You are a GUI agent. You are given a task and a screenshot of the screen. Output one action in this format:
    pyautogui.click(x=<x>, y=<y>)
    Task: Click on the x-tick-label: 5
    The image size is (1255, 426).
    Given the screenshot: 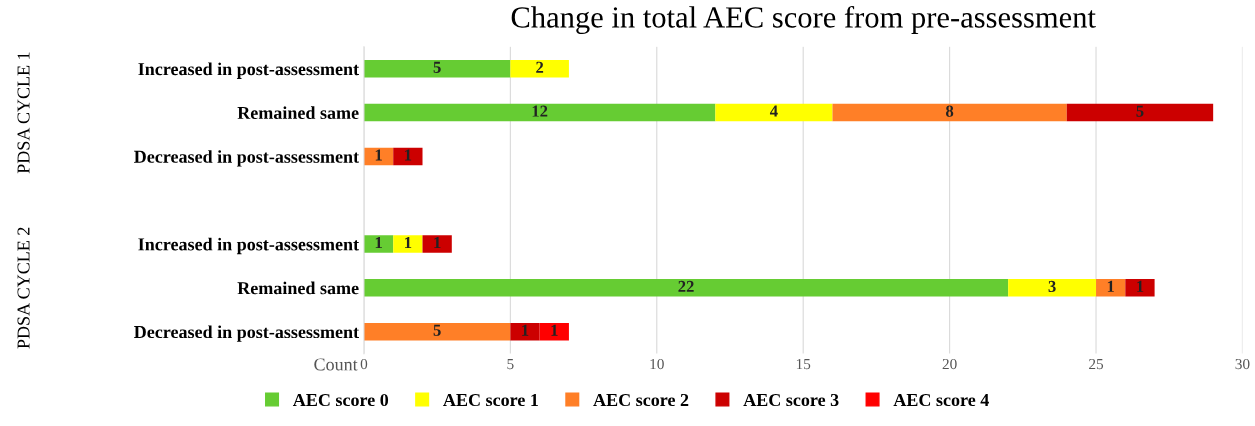 What is the action you would take?
    pyautogui.click(x=510, y=364)
    